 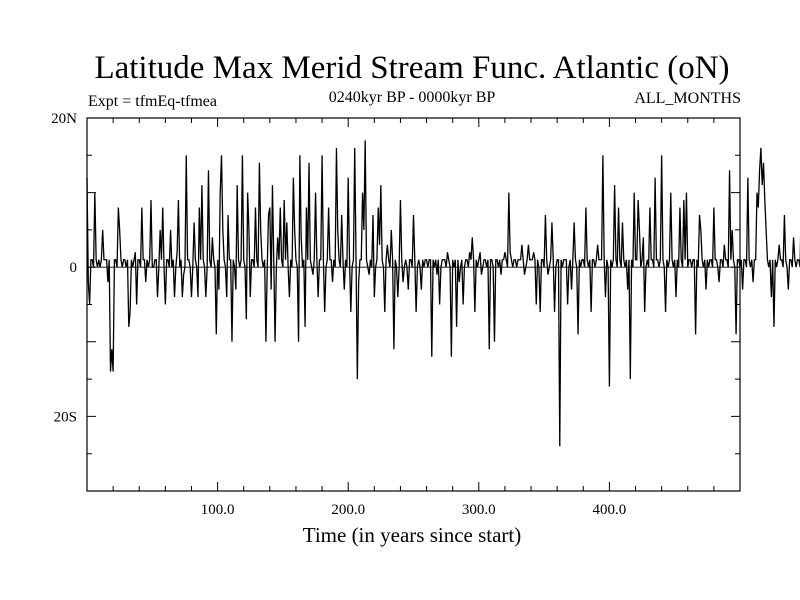 What do you see at coordinates (687, 98) in the screenshot?
I see `months-label: ALL_MONTHS` at bounding box center [687, 98].